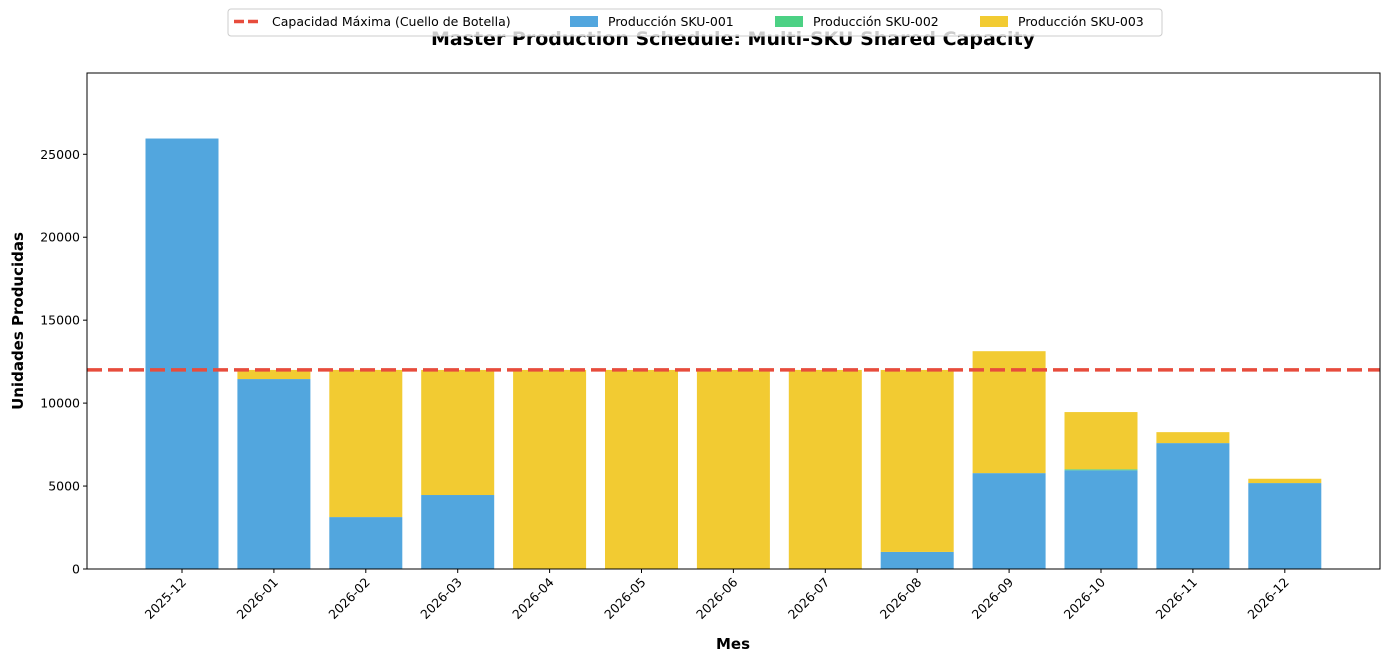 This screenshot has height=663, width=1389. I want to click on x-tick-label: 2026-12, so click(1268, 599).